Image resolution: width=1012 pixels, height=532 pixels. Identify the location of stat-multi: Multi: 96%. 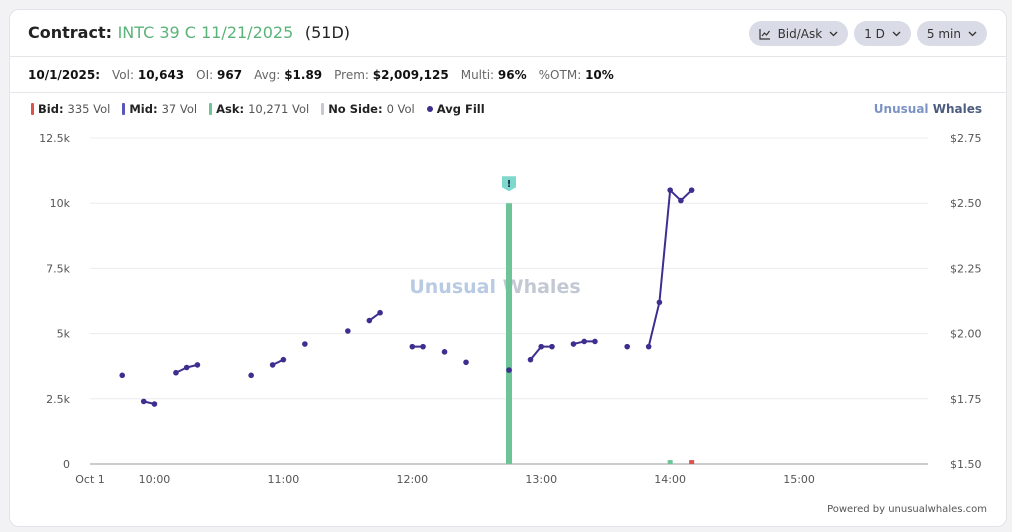
(494, 75).